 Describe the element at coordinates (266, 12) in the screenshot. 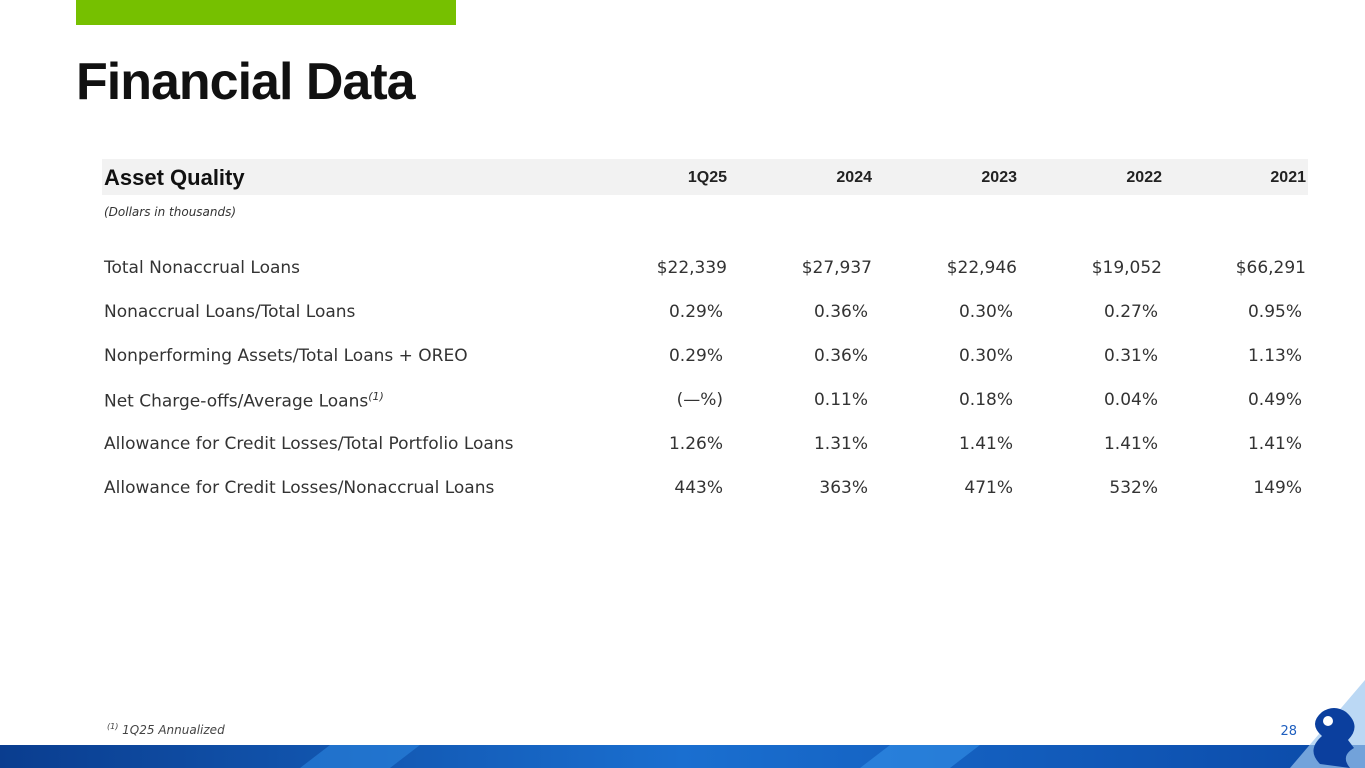

I see `accent-bar` at that location.